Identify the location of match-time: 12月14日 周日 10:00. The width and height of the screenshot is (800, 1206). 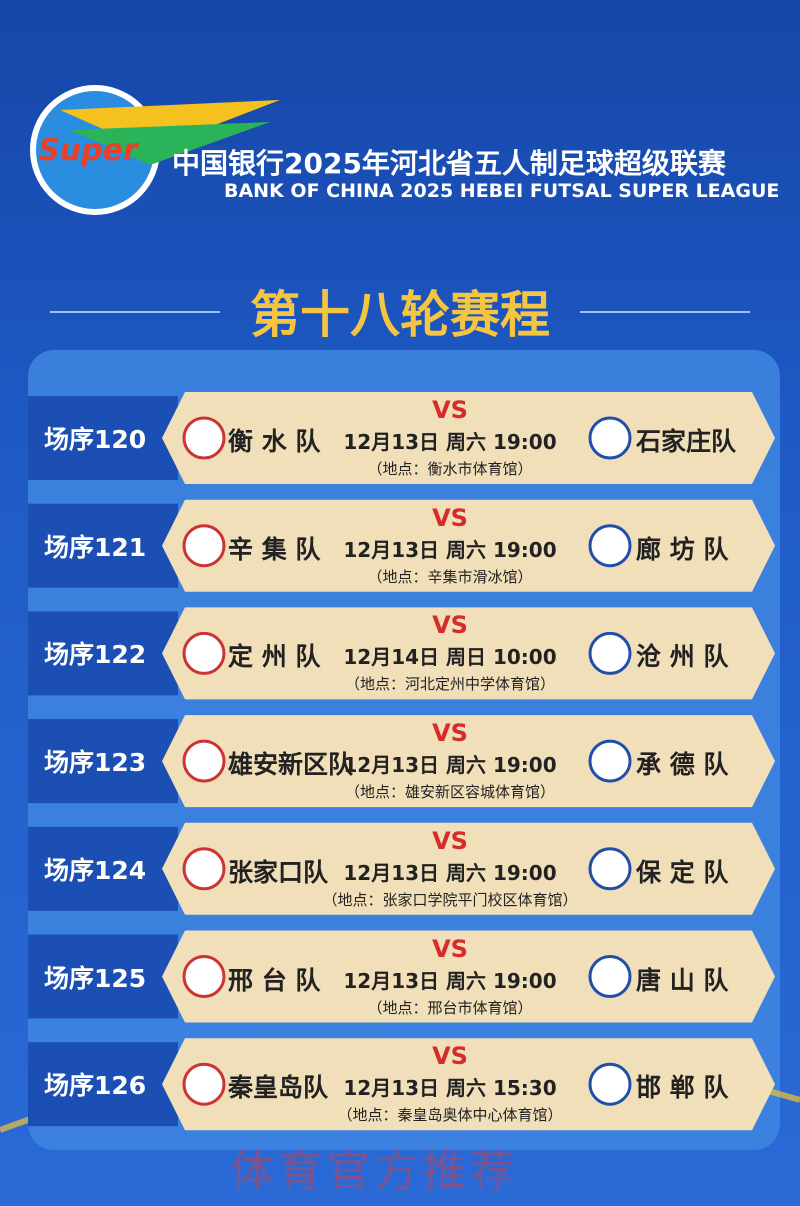
(450, 657).